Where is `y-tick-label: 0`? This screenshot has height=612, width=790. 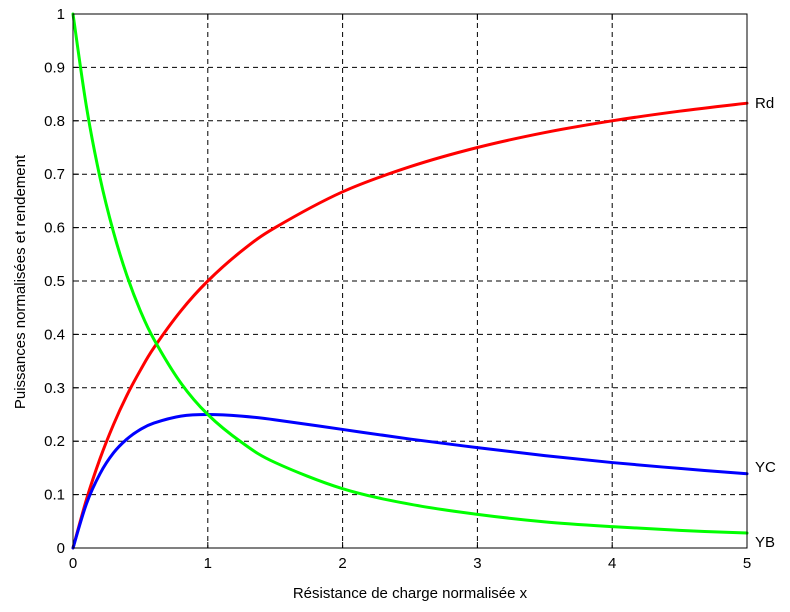
y-tick-label: 0 is located at coordinates (61, 548).